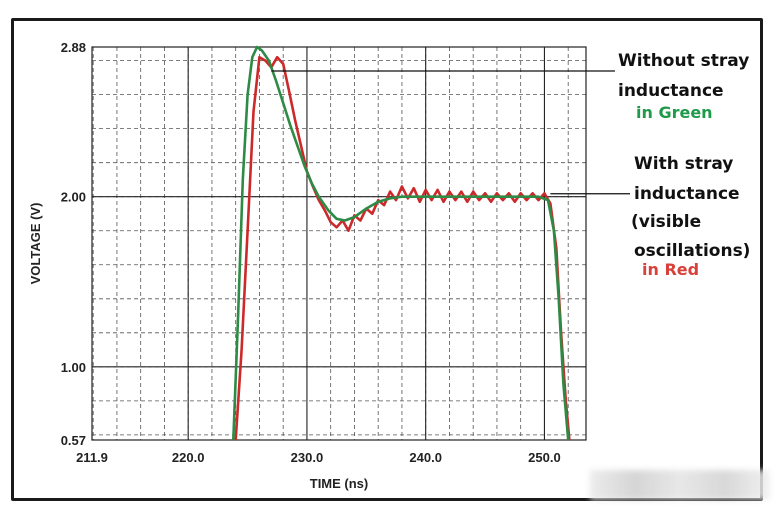 Image resolution: width=778 pixels, height=511 pixels. What do you see at coordinates (666, 222) in the screenshot?
I see `annotation-text: (visible` at bounding box center [666, 222].